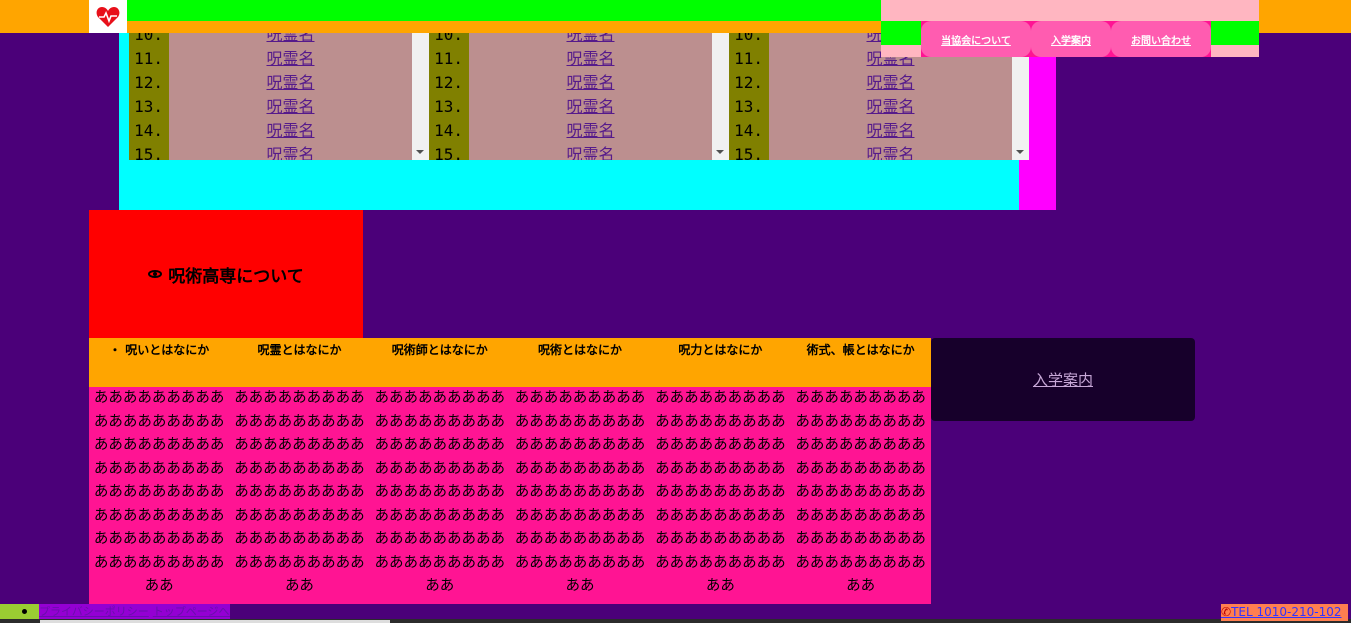 This screenshot has width=1351, height=623. I want to click on footer-links: プライバシーポリシートップページへ戻る, so click(134, 611).